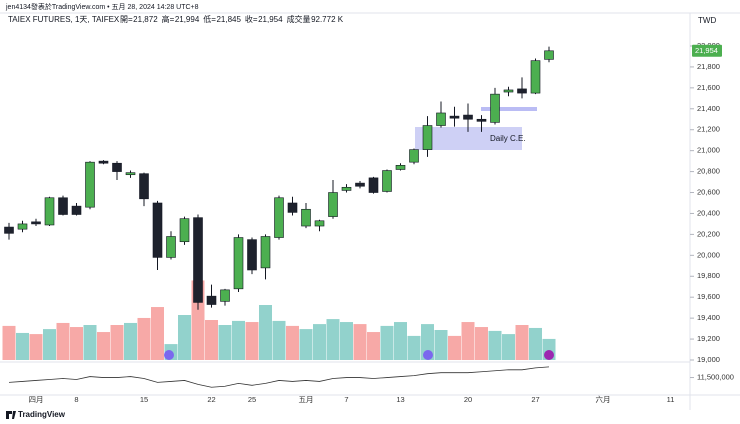  What do you see at coordinates (468, 399) in the screenshot?
I see `x-tick-label: 20` at bounding box center [468, 399].